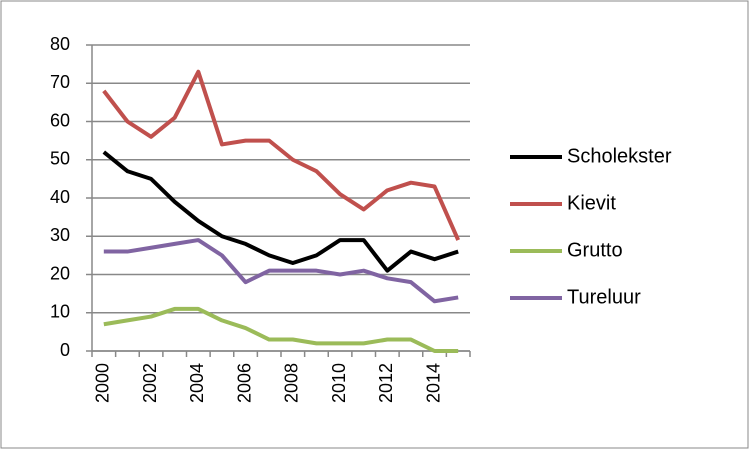 This screenshot has width=750, height=450. I want to click on x-tick-label: 2004, so click(197, 383).